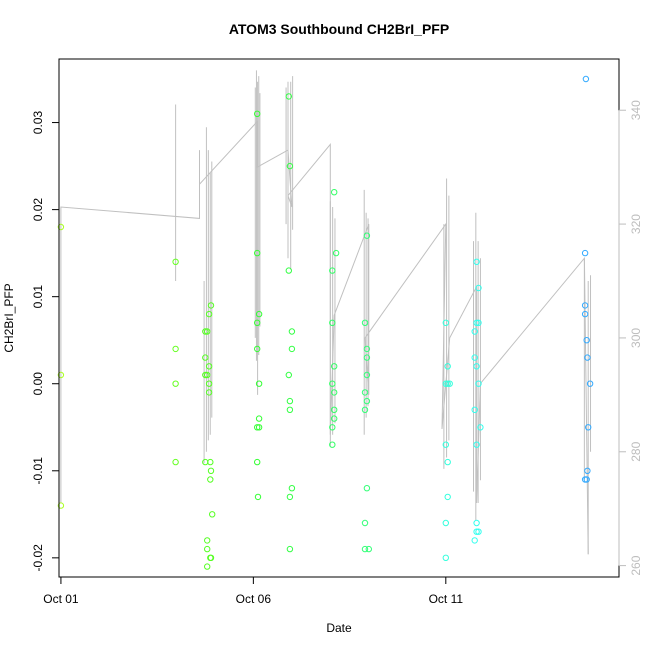 This screenshot has width=650, height=650. What do you see at coordinates (254, 599) in the screenshot?
I see `x-tick-label-1: Oct 06` at bounding box center [254, 599].